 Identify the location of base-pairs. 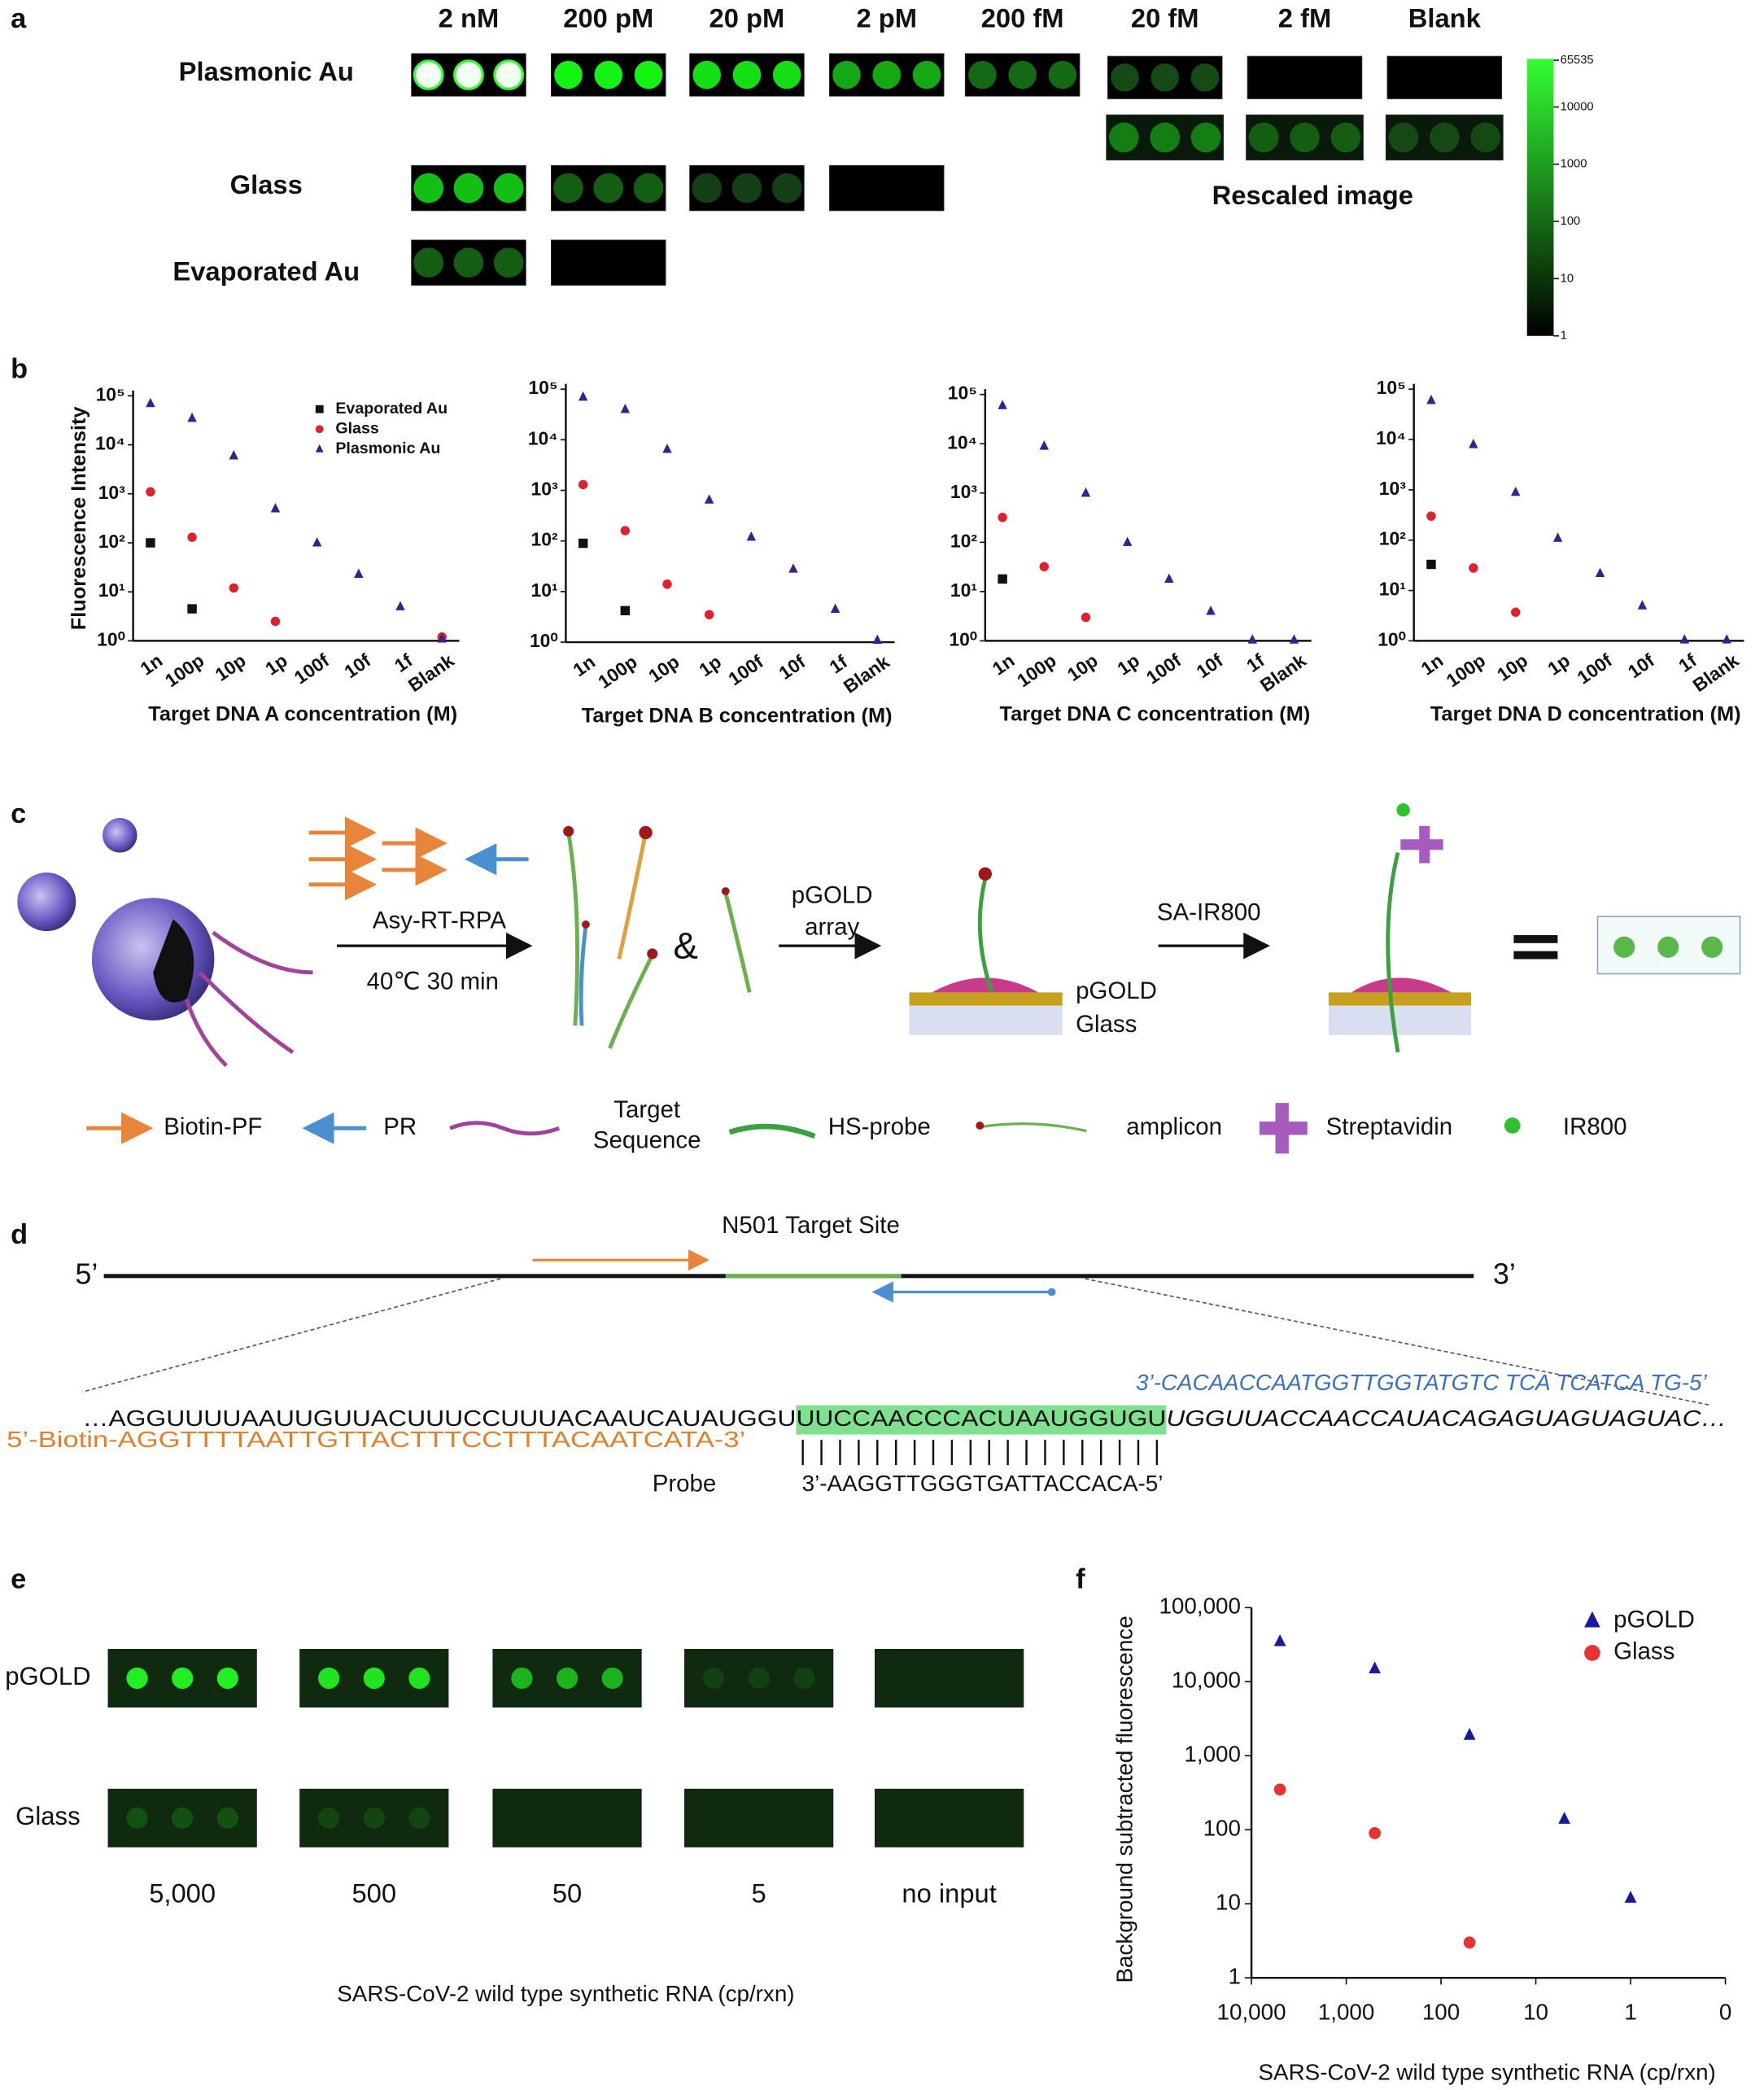
(980, 1453).